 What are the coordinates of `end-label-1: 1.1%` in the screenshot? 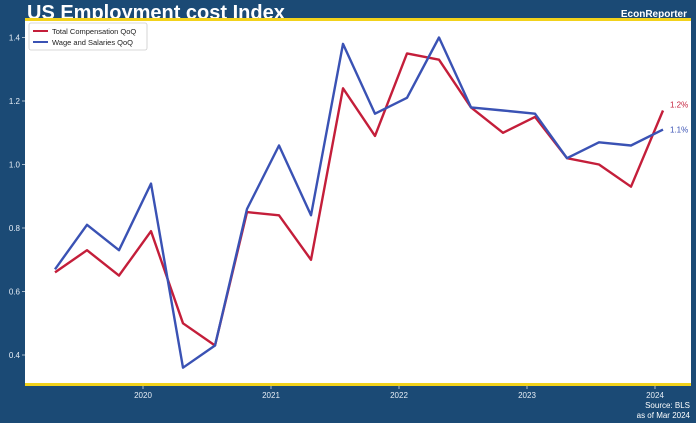 It's located at (679, 130).